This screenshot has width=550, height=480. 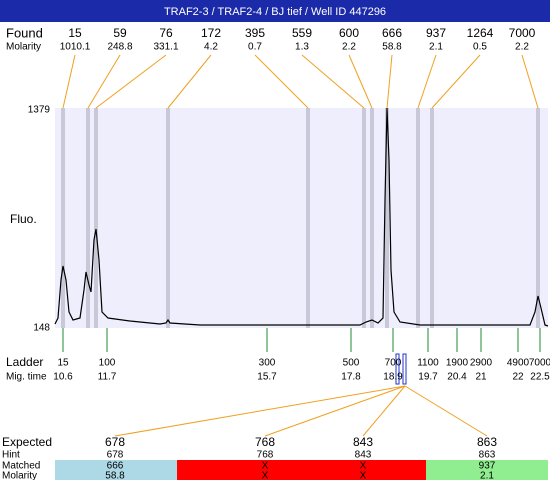 I want to click on found-size: 395, so click(x=255, y=33).